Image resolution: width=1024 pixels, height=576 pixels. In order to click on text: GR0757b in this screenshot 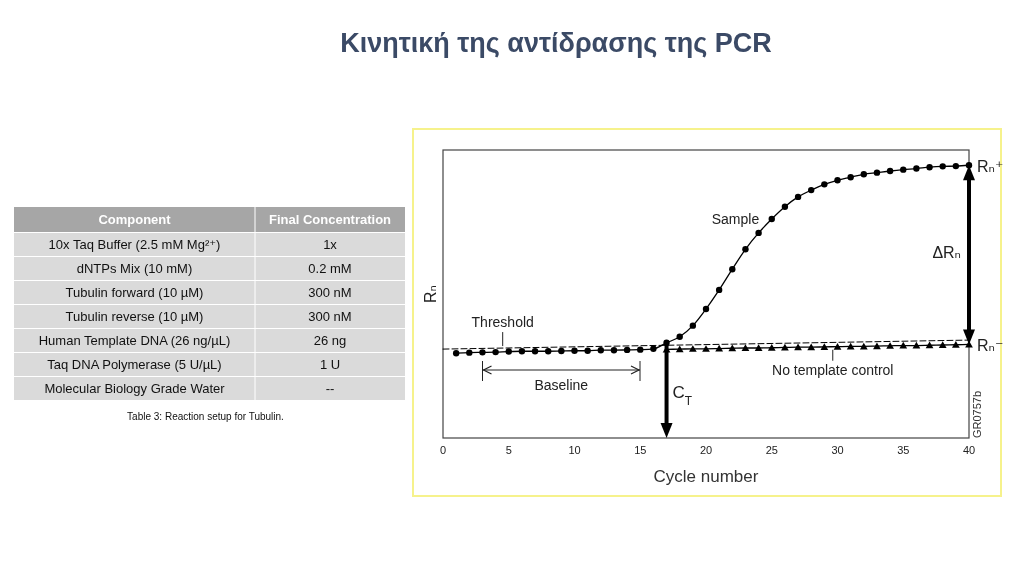, I will do `click(977, 414)`.